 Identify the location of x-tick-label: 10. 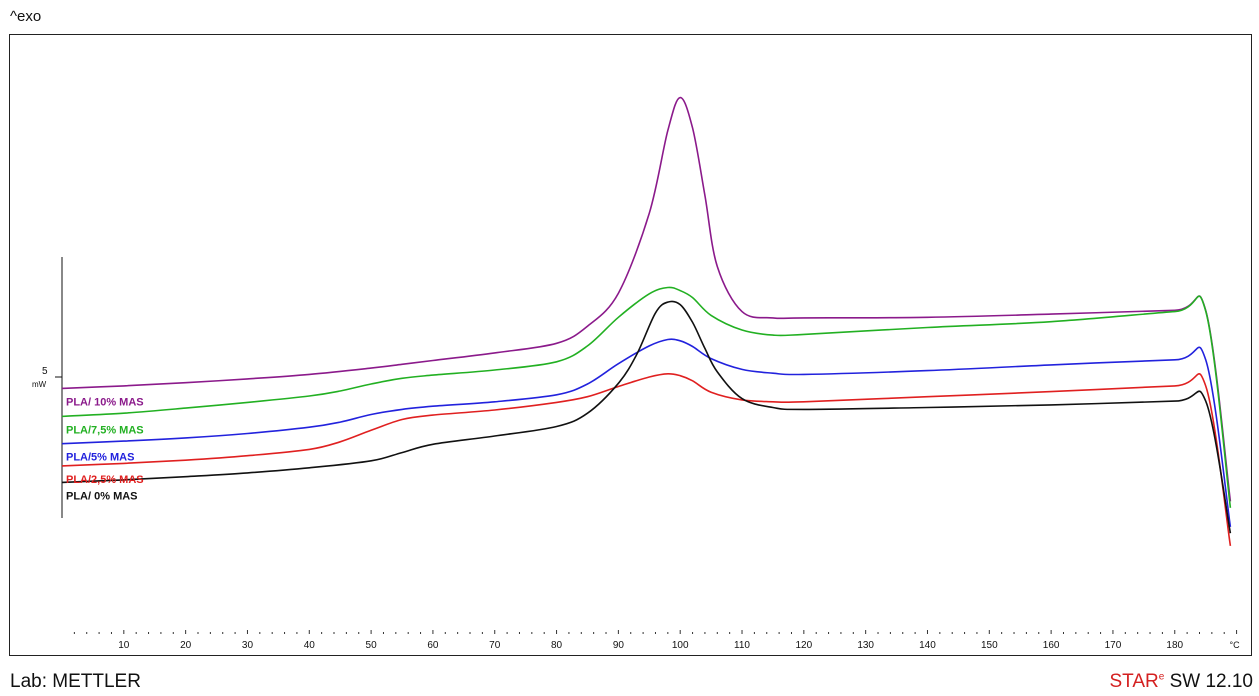
(124, 645).